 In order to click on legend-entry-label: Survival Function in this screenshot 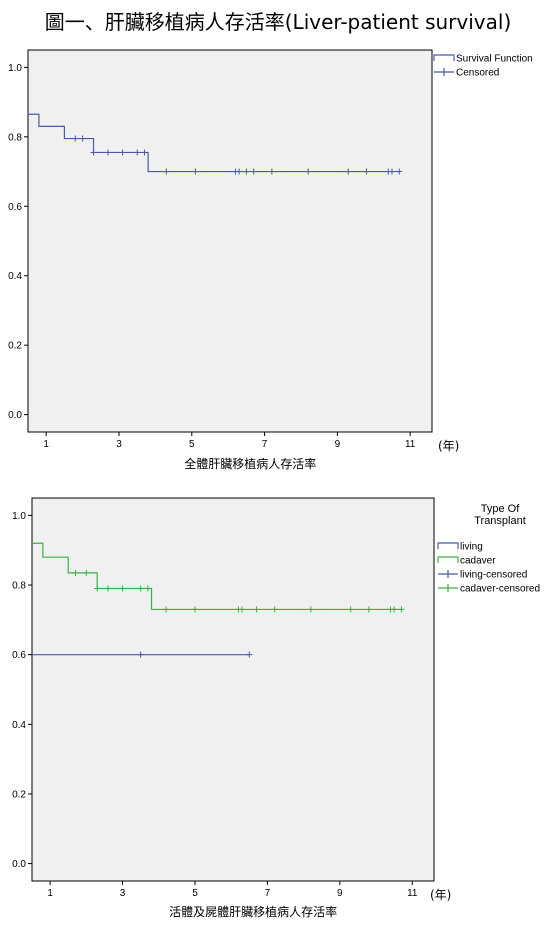, I will do `click(494, 59)`.